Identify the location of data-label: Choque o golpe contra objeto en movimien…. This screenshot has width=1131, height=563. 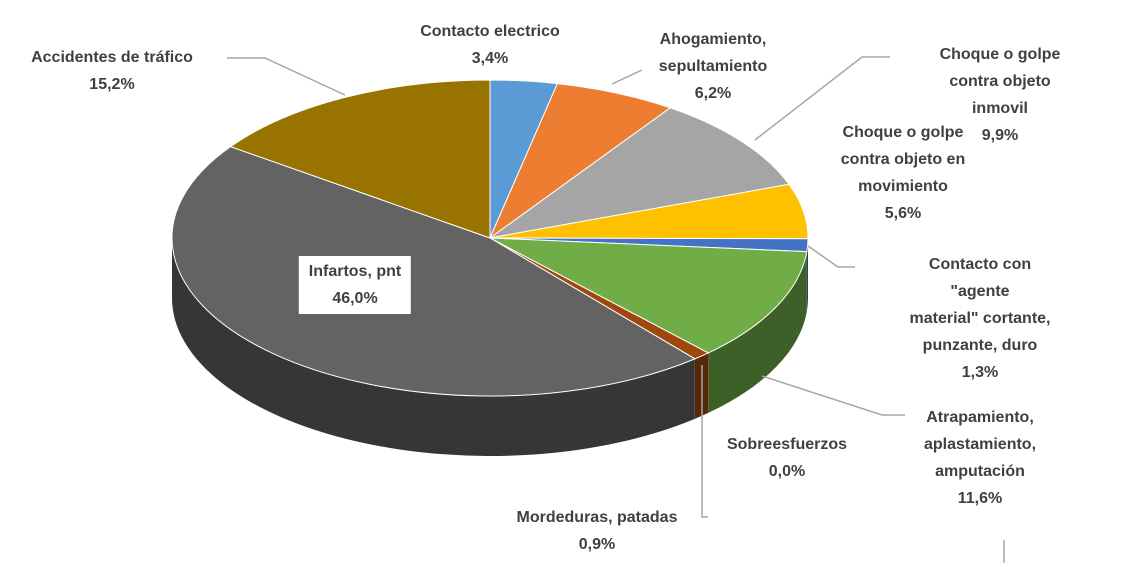
(903, 173).